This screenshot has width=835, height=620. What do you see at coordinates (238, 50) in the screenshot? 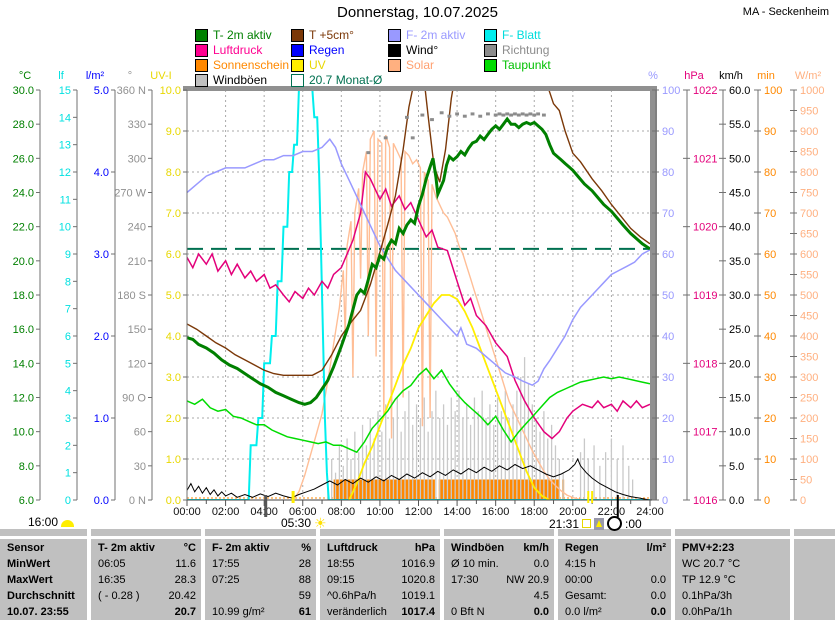
I see `legend-label: Luftdruck` at bounding box center [238, 50].